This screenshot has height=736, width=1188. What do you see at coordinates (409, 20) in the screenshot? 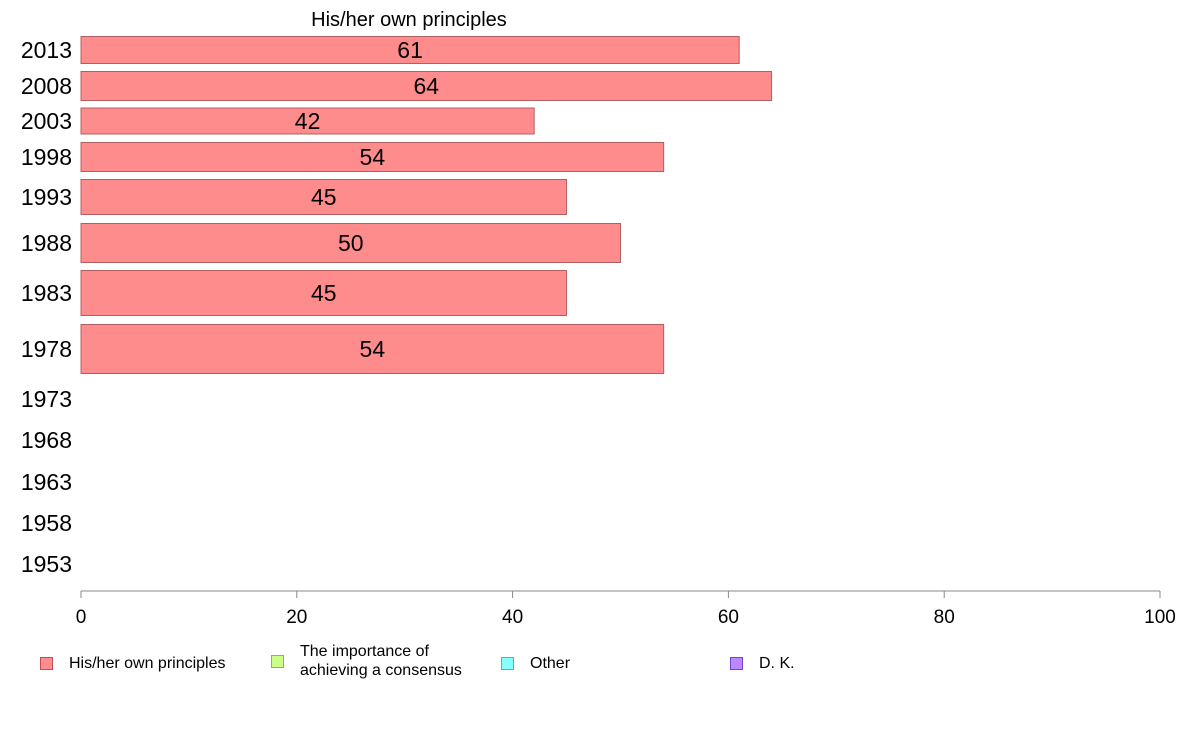
I see `chart-title: His/her own principles` at bounding box center [409, 20].